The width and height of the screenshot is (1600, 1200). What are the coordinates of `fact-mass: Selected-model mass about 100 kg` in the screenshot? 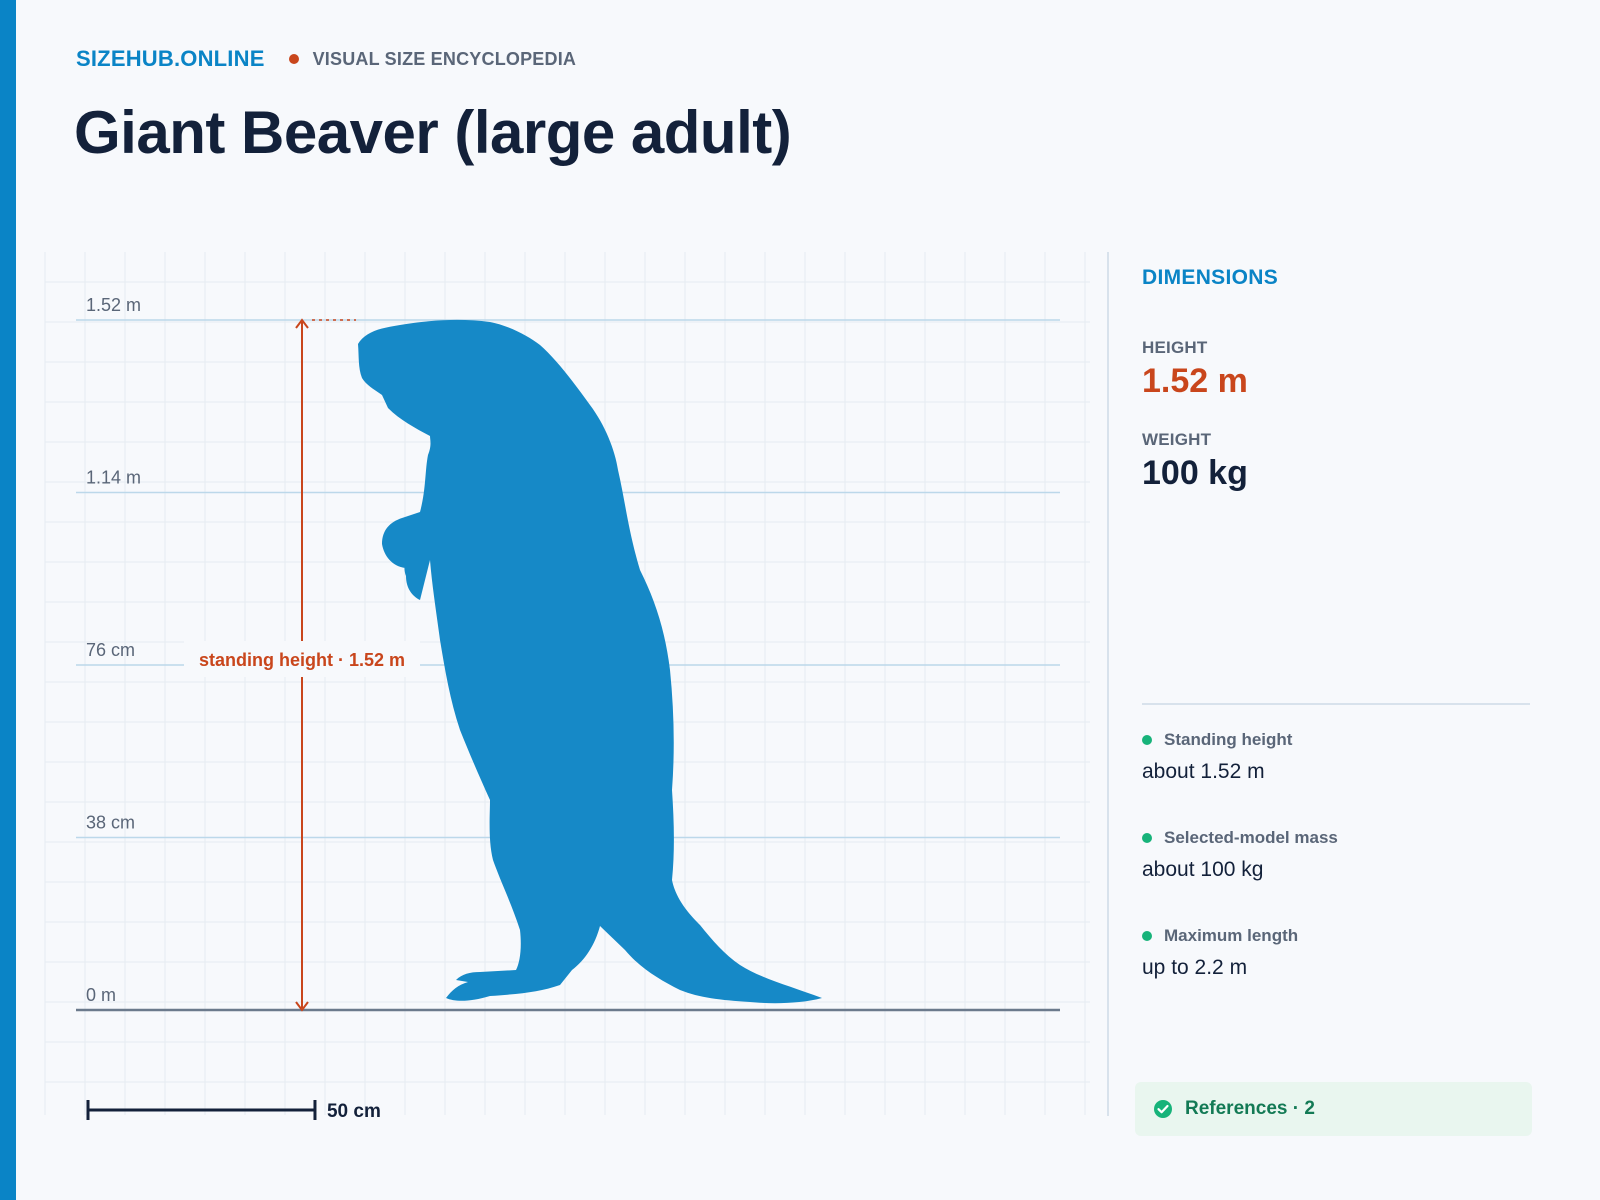 It's located at (1240, 855).